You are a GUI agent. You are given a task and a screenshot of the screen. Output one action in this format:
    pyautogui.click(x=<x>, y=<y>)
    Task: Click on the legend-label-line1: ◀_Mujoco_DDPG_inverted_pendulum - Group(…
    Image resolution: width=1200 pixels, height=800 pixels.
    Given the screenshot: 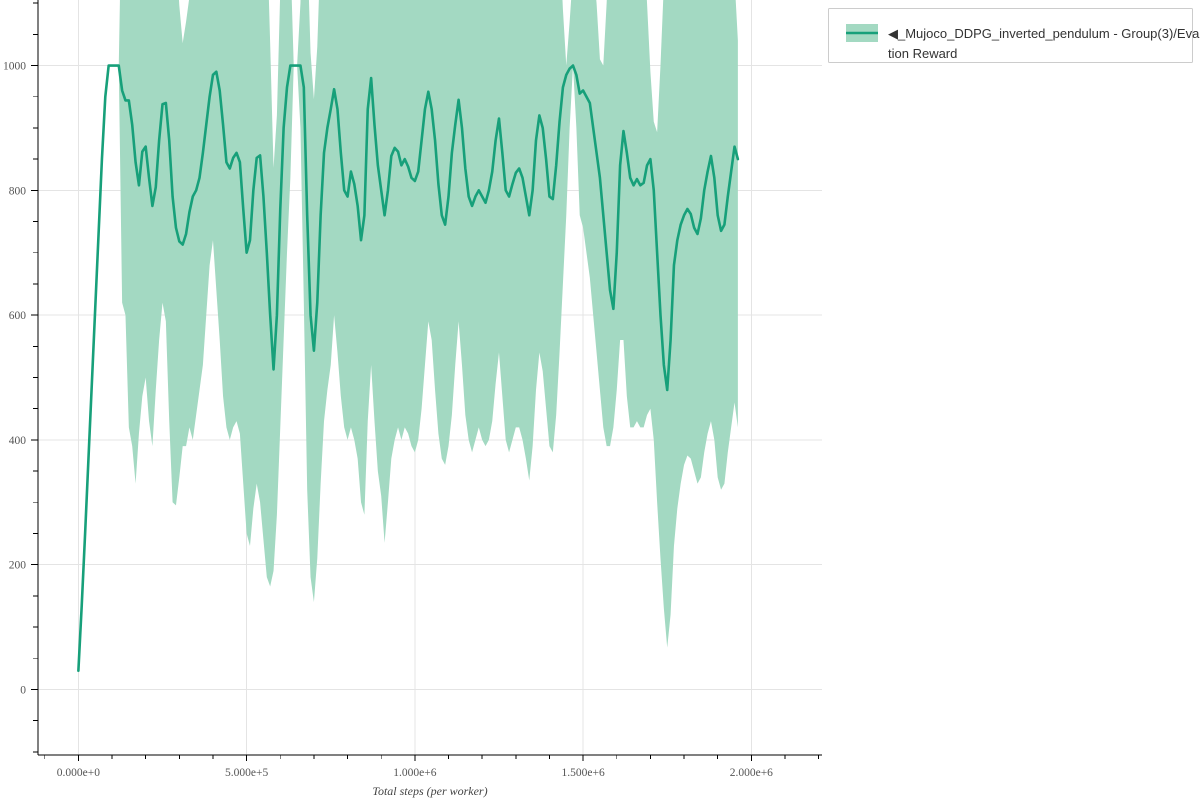 What is the action you would take?
    pyautogui.click(x=1044, y=33)
    